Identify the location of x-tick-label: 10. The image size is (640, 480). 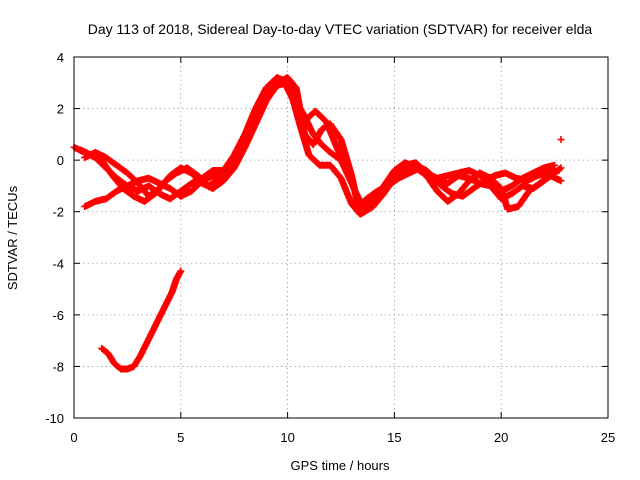
(287, 437).